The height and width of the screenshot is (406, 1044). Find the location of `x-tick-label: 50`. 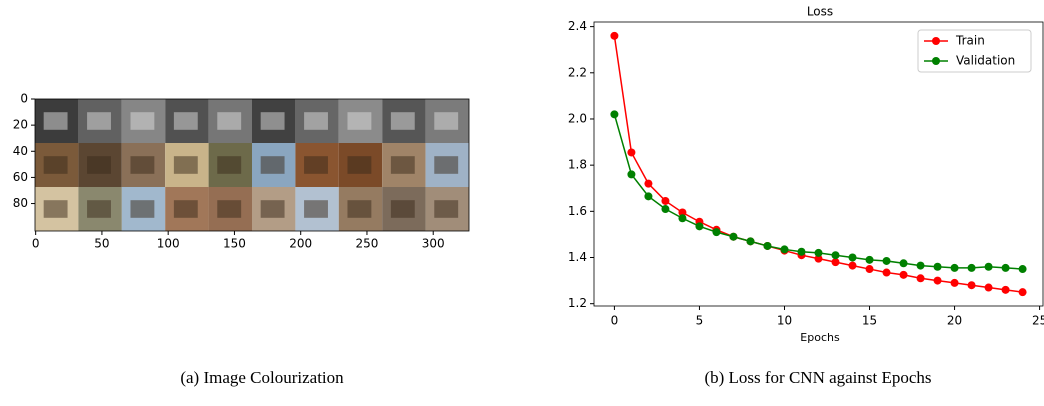

x-tick-label: 50 is located at coordinates (101, 244).